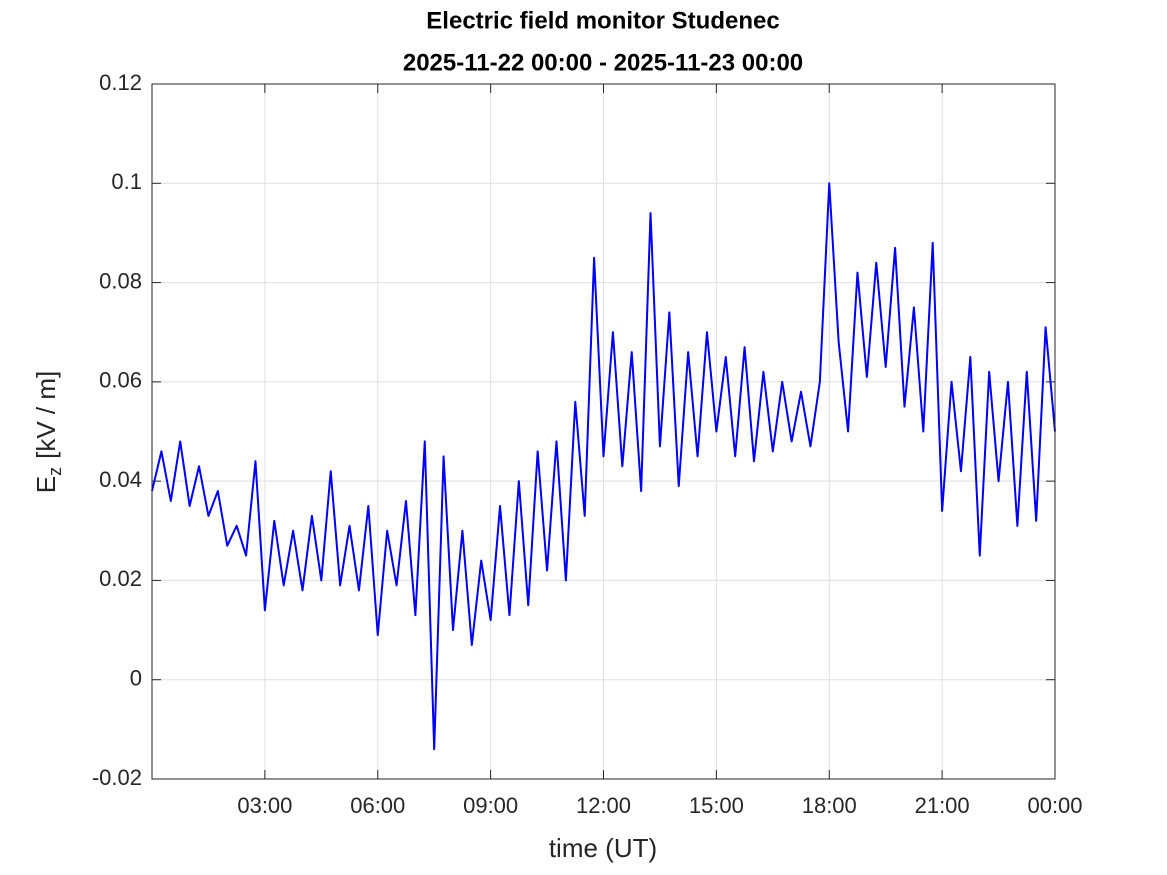 Image resolution: width=1167 pixels, height=875 pixels. I want to click on y-tick-label: 0.06, so click(120, 380).